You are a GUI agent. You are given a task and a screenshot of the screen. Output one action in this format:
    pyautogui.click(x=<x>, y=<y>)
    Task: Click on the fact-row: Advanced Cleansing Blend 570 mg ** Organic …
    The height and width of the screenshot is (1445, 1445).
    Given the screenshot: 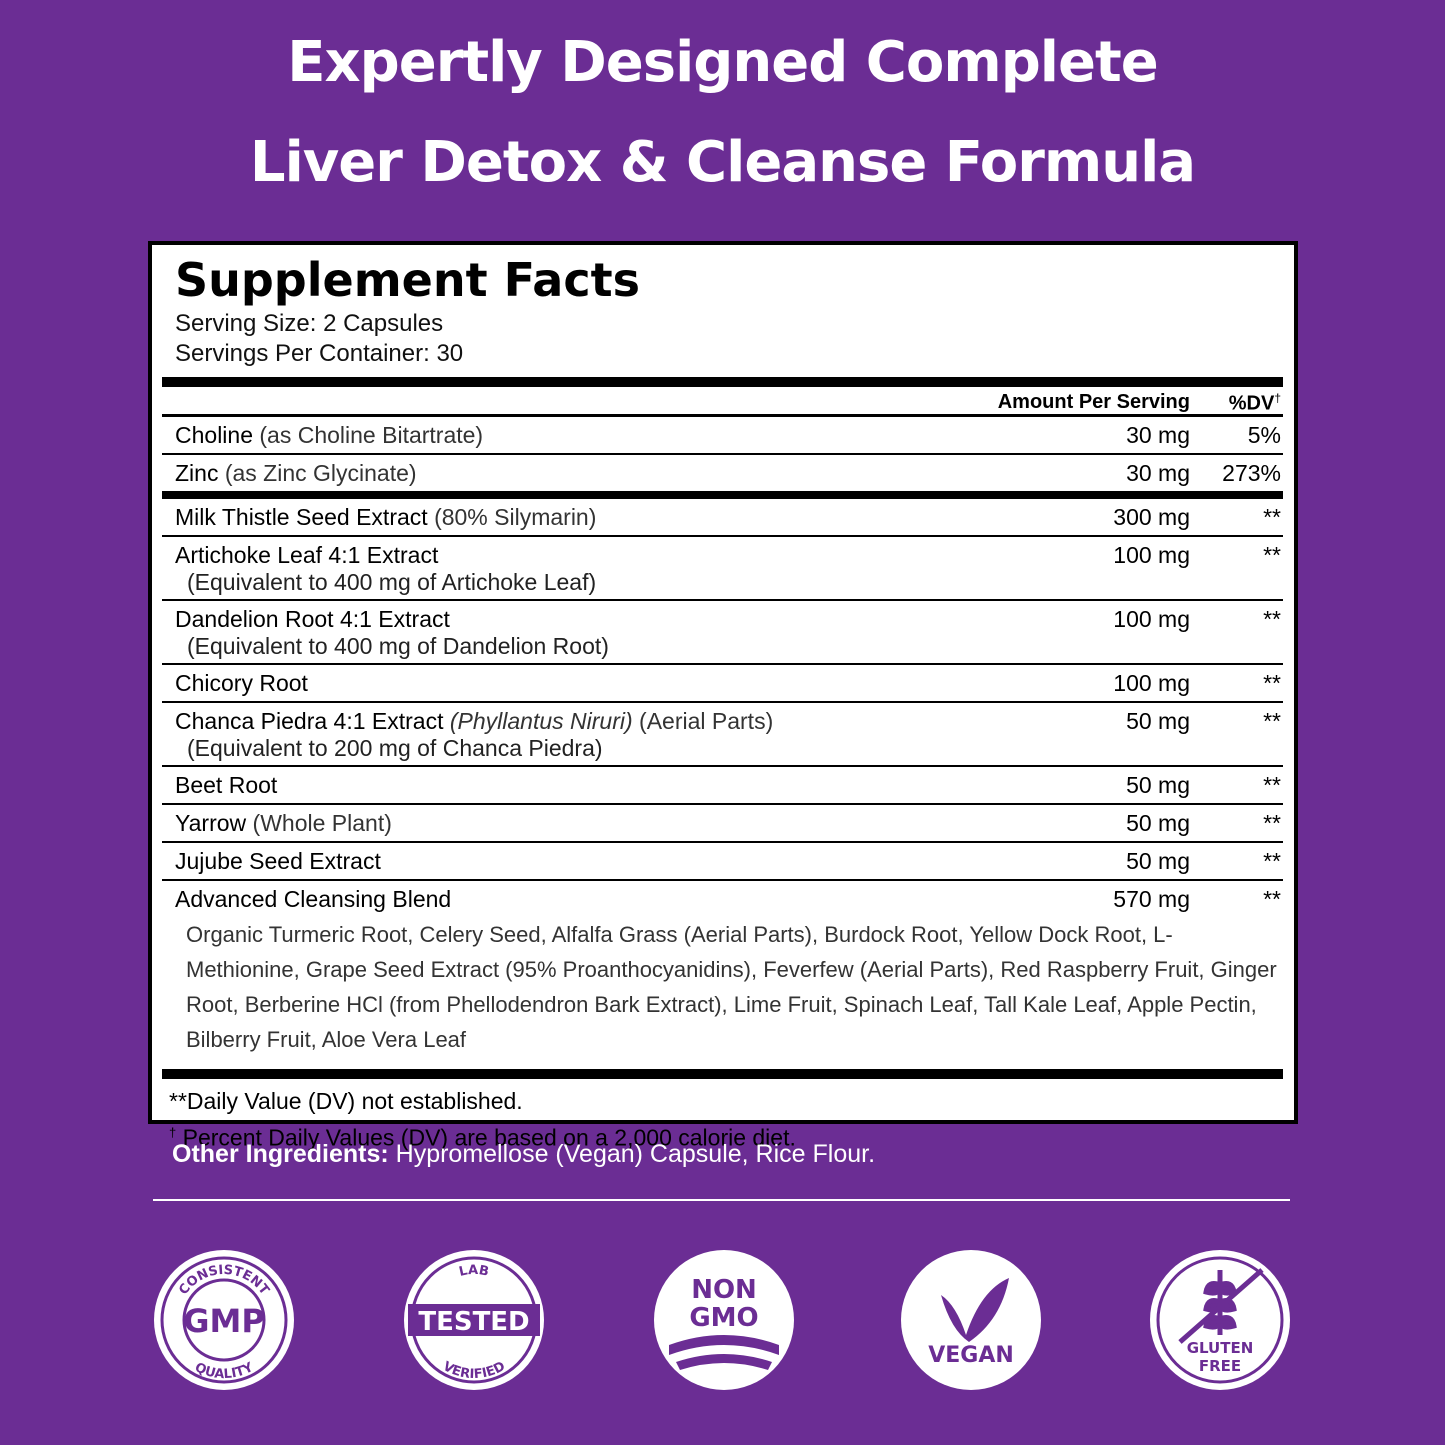 What is the action you would take?
    pyautogui.click(x=722, y=975)
    